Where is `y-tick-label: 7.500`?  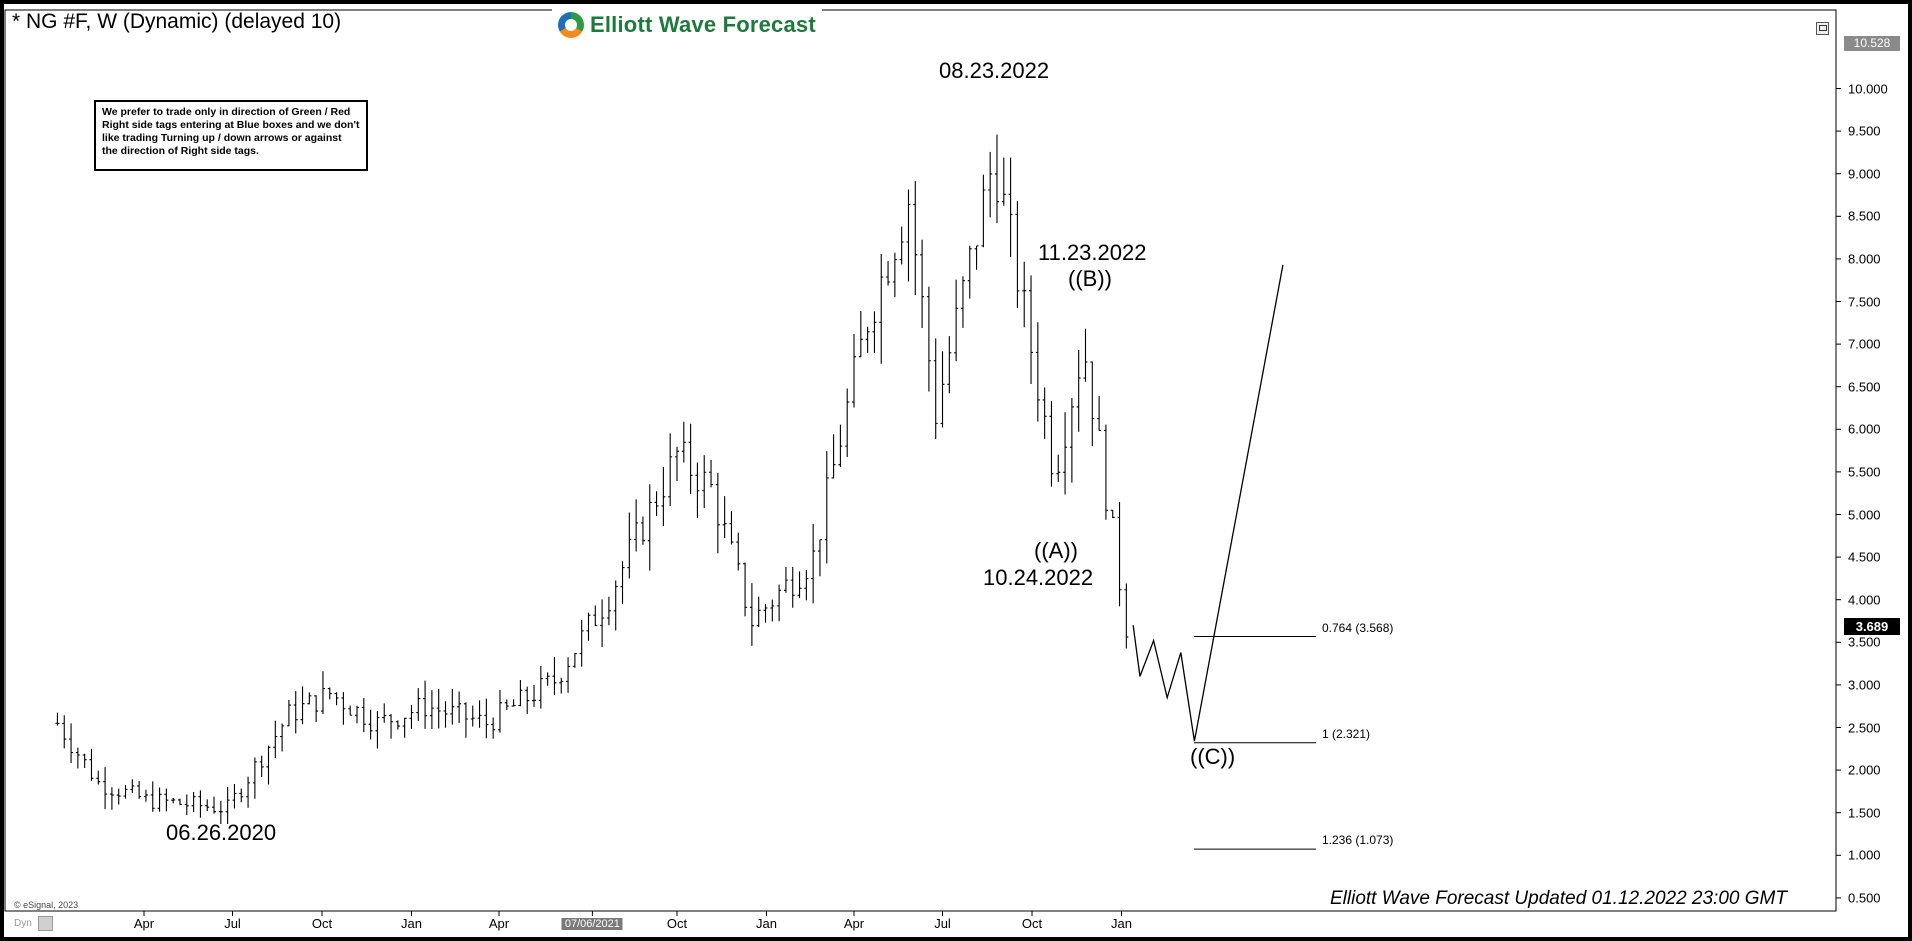 y-tick-label: 7.500 is located at coordinates (1864, 301).